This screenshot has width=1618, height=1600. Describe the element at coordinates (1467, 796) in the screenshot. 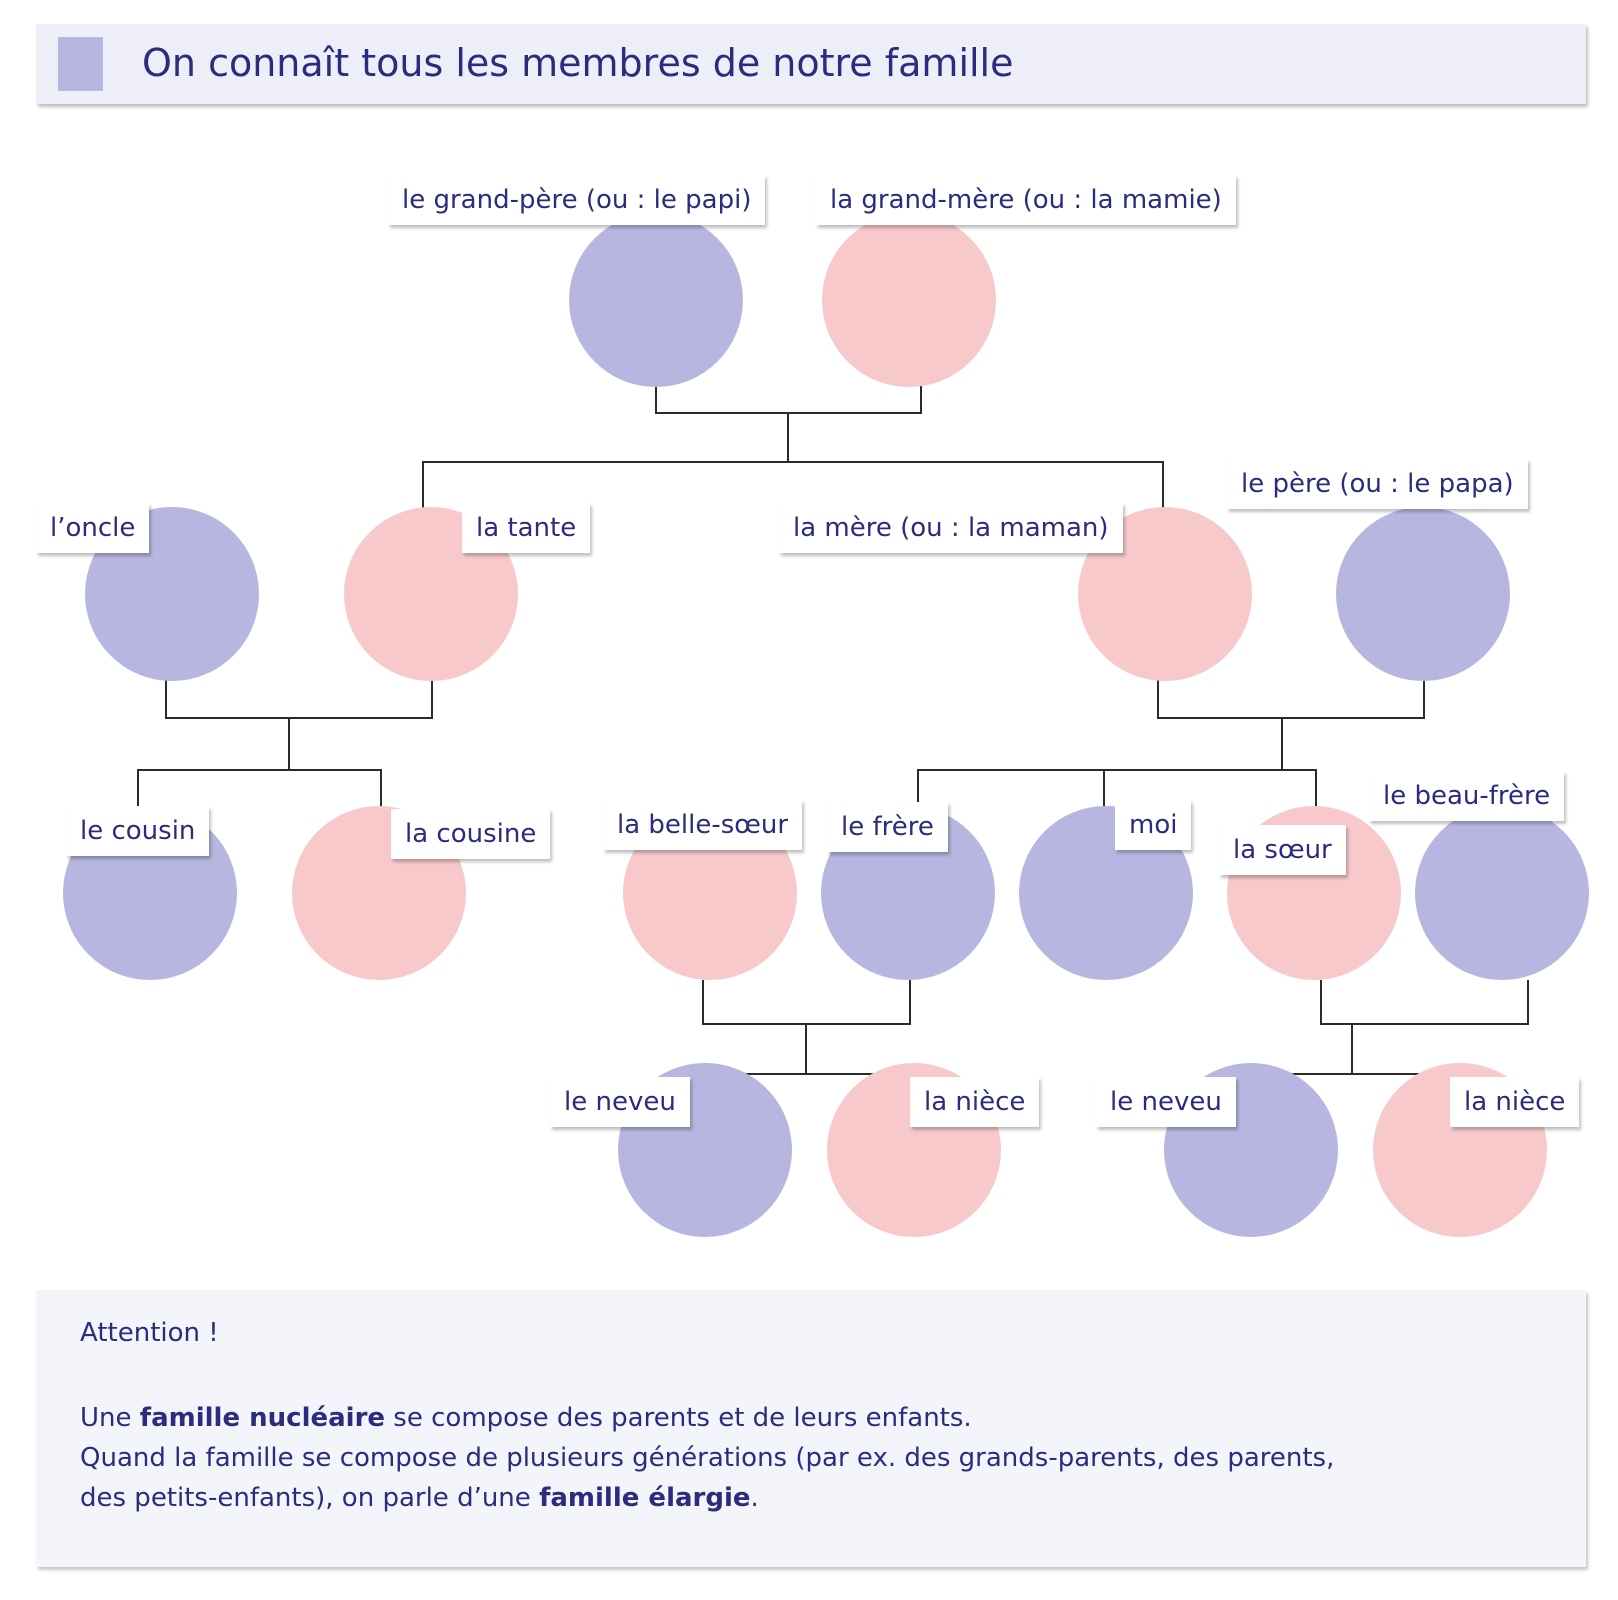

I see `label-brother-in-law: le beau-frère` at that location.